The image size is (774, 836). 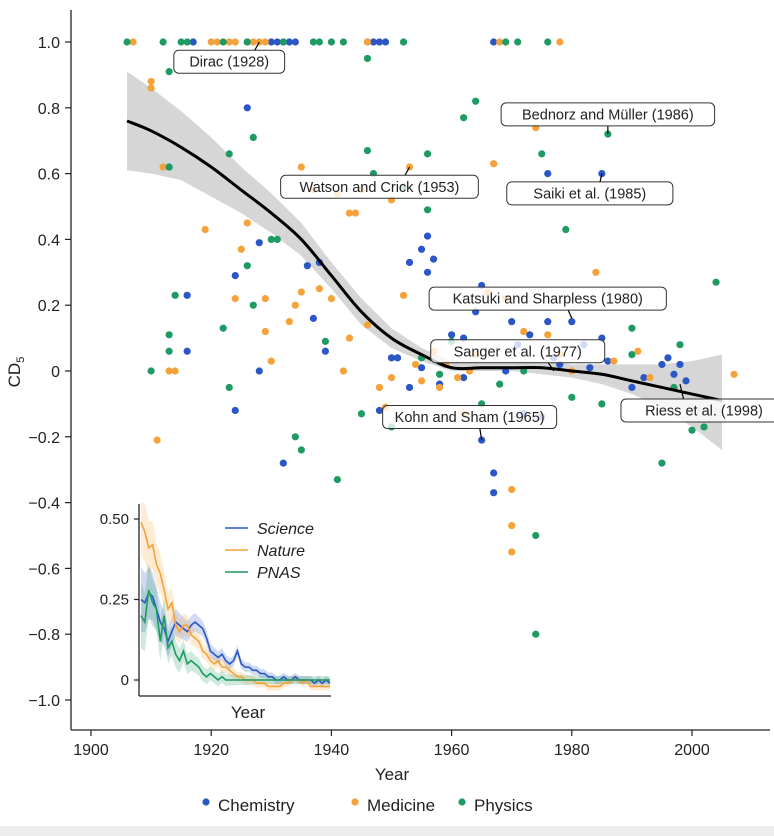 I want to click on annotation: Katsuki and Sharpless (1980), so click(x=547, y=302).